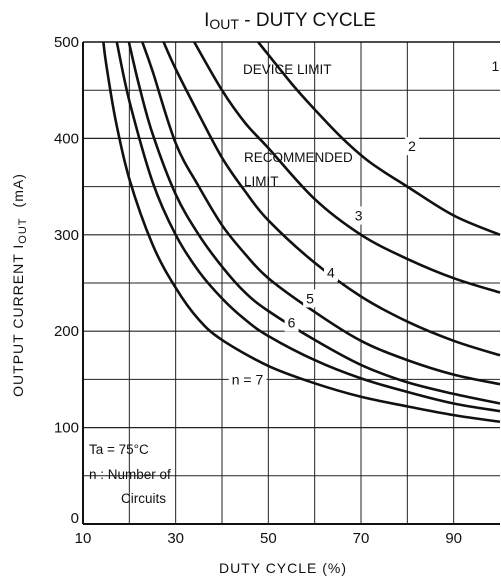 The height and width of the screenshot is (581, 501). I want to click on x-tick-label: 90, so click(453, 538).